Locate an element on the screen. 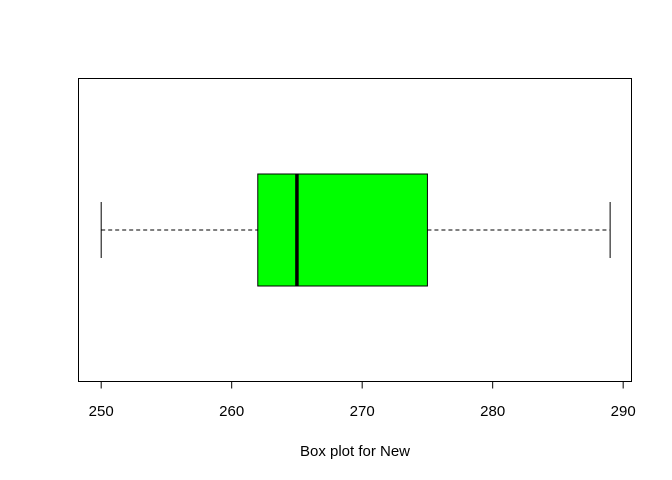 The width and height of the screenshot is (672, 480). interquartile-box is located at coordinates (342, 230).